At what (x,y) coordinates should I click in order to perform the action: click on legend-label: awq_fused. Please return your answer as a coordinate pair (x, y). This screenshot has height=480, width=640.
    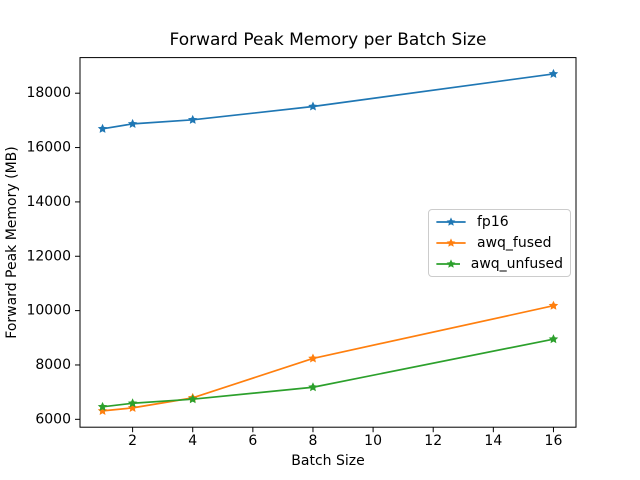
    Looking at the image, I should click on (514, 243).